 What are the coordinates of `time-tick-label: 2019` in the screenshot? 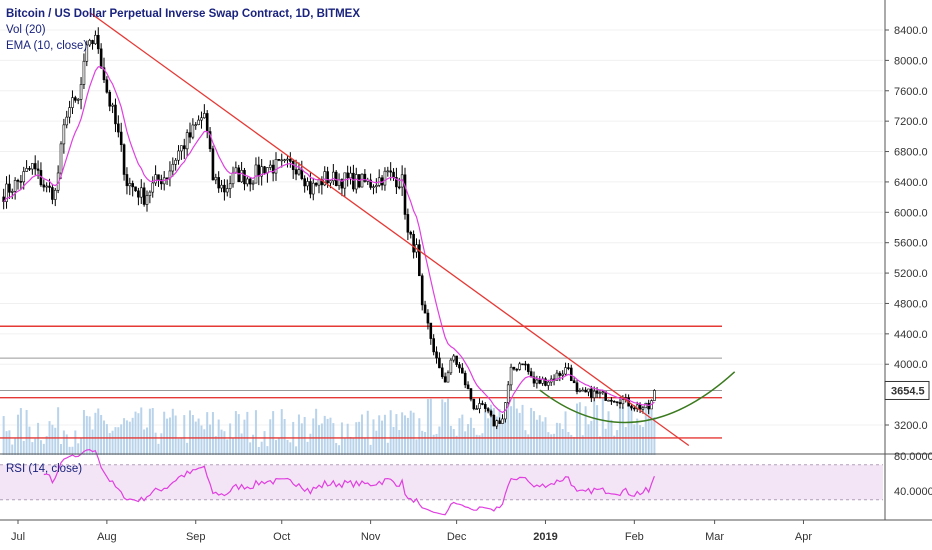 It's located at (545, 537).